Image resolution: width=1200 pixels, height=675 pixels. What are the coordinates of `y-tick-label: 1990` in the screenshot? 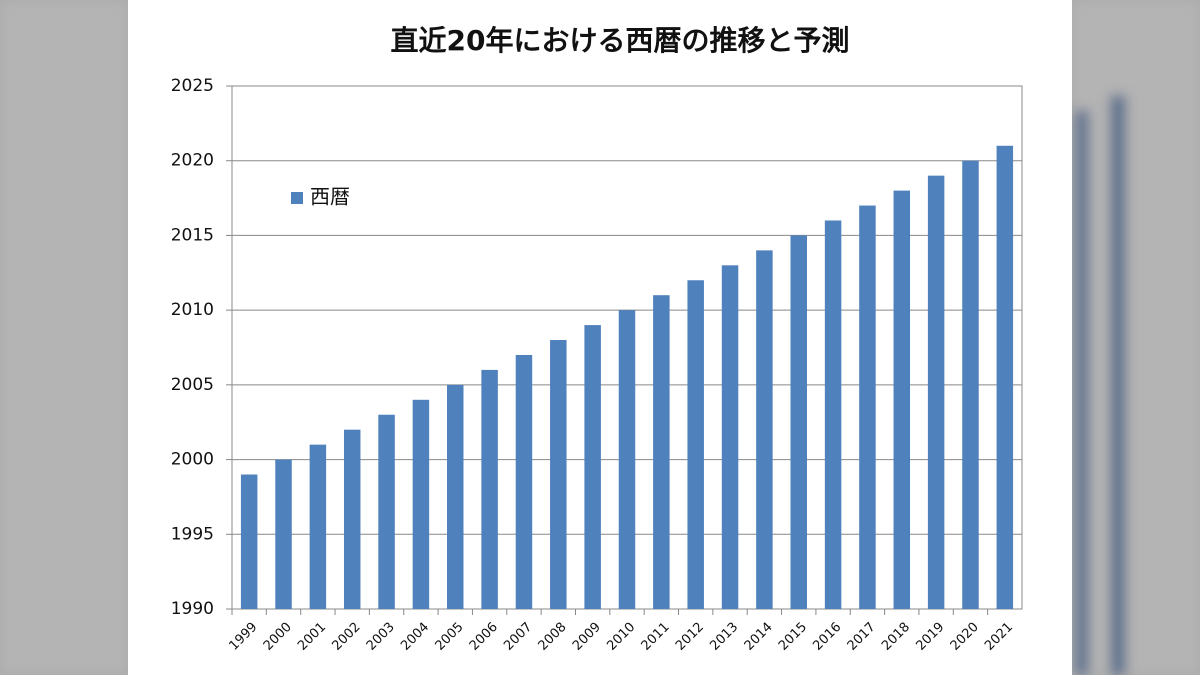 It's located at (192, 609).